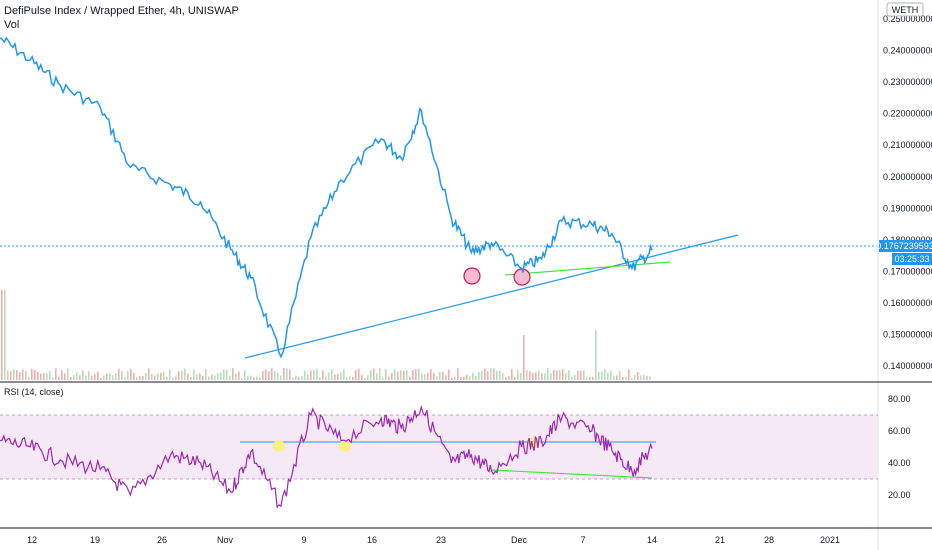 This screenshot has width=932, height=550. I want to click on rsi-tick-label: 80.00, so click(899, 399).